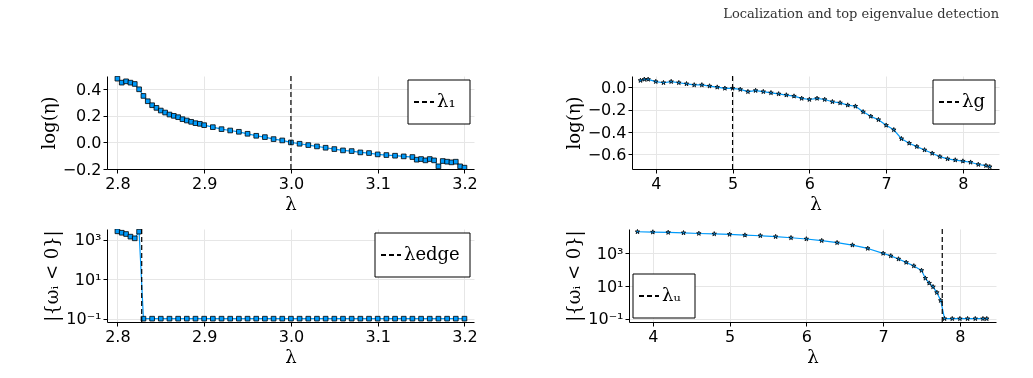 This screenshot has height=378, width=1033. What do you see at coordinates (89, 142) in the screenshot?
I see `y-tick-label: 0.0` at bounding box center [89, 142].